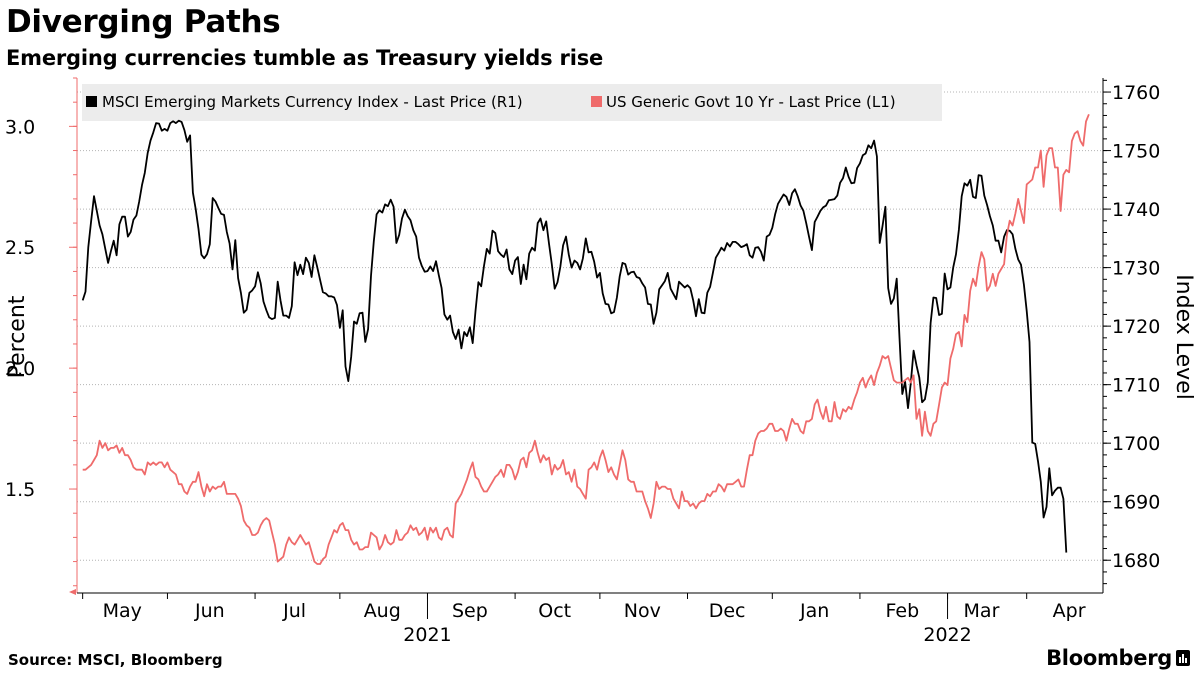  What do you see at coordinates (947, 635) in the screenshot?
I see `year-label-1: 2022` at bounding box center [947, 635].